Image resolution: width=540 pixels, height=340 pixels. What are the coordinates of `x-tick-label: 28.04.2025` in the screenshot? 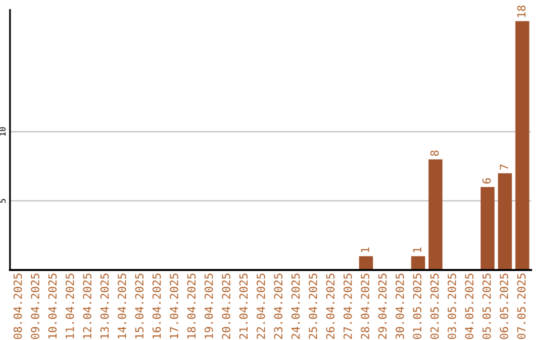 It's located at (365, 306).